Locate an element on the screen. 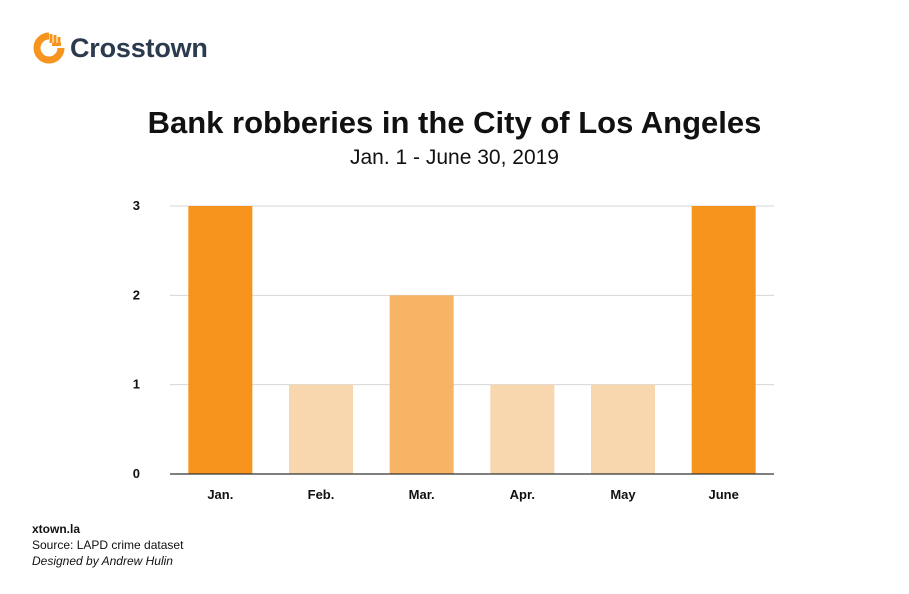 Image resolution: width=909 pixels, height=594 pixels. x-tick-label: June is located at coordinates (723, 494).